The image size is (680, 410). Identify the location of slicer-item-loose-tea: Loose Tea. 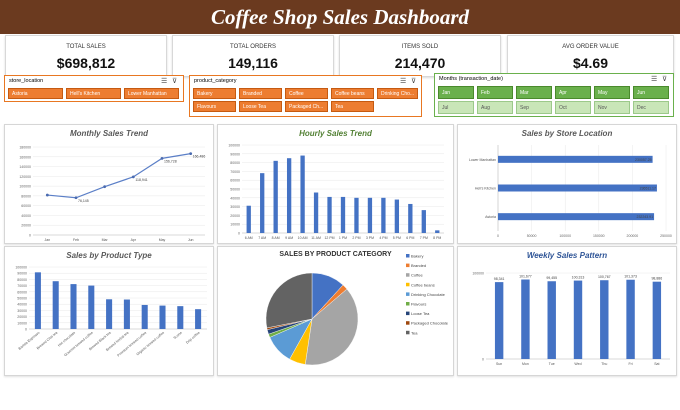
(260, 106).